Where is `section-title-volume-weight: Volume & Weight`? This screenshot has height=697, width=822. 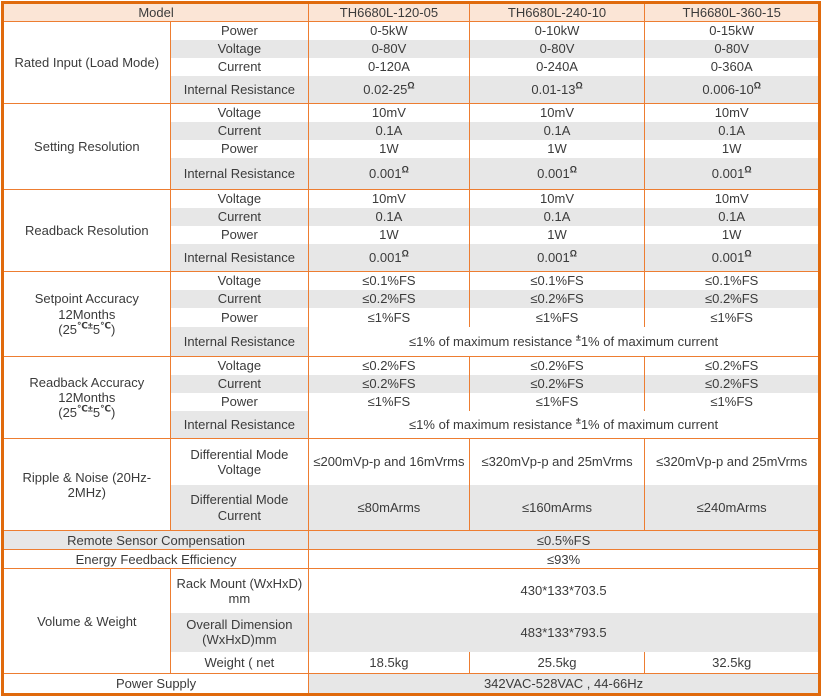 section-title-volume-weight: Volume & Weight is located at coordinates (86, 621).